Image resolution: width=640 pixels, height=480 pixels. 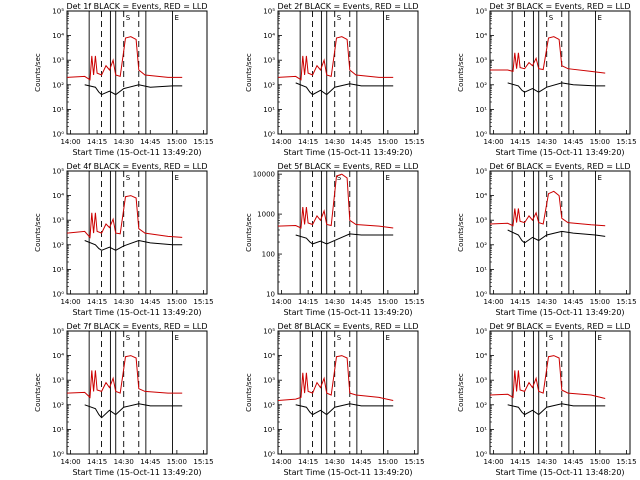 I want to click on panel-title: Det 7f BLACK = Events, RED = LLD, so click(x=136, y=326).